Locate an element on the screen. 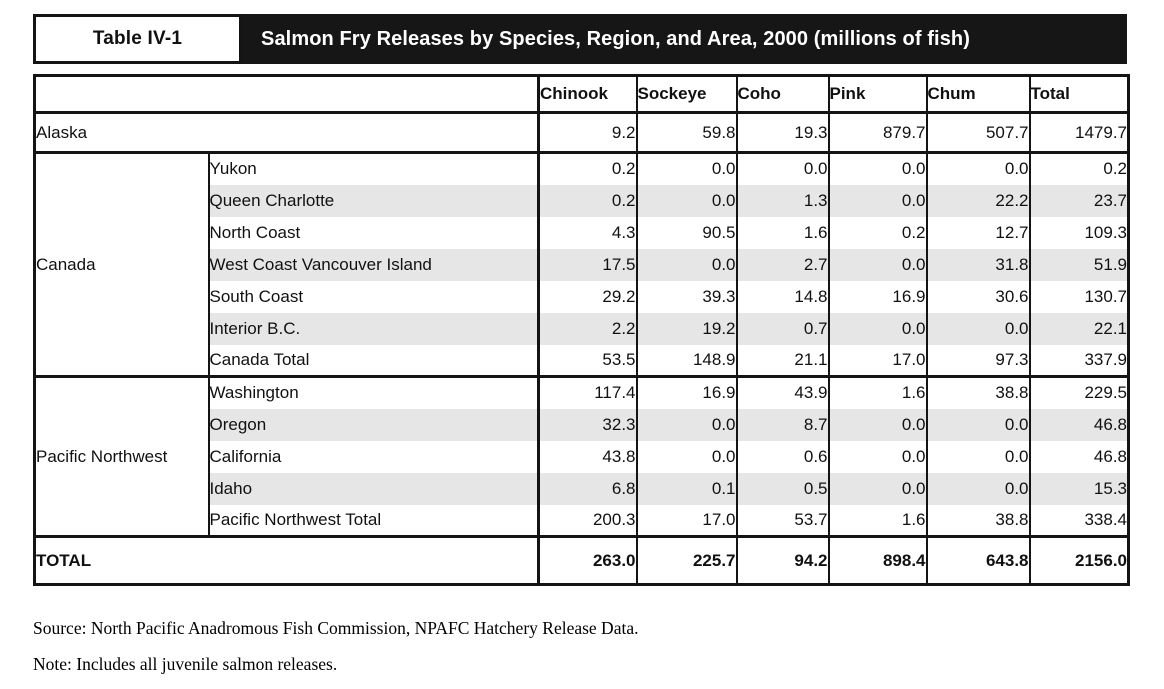 The height and width of the screenshot is (689, 1164). value-cell: 43.9 is located at coordinates (782, 392).